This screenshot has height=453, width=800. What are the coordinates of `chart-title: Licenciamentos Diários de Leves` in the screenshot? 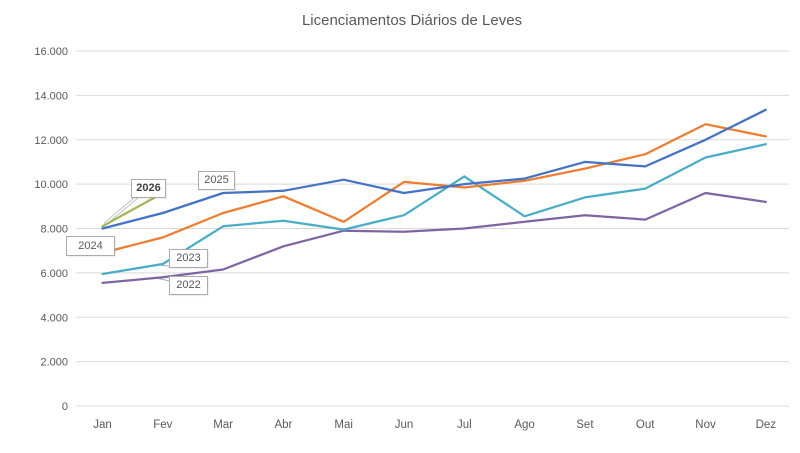 It's located at (412, 20).